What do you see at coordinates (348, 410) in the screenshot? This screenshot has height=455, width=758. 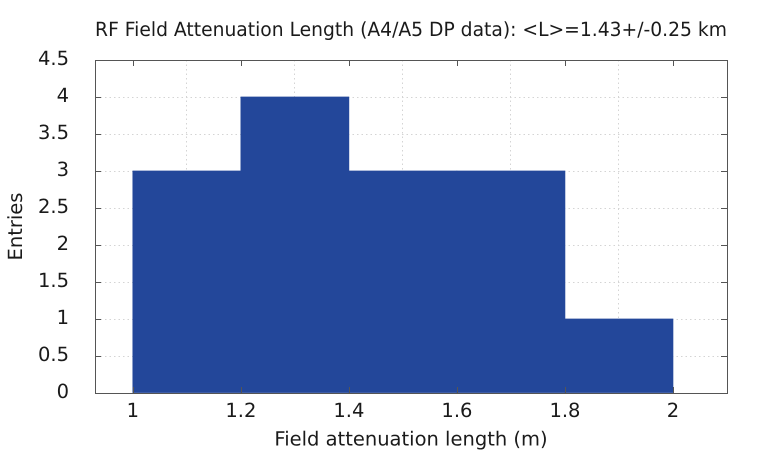 I see `x-tick-label: 1.4` at bounding box center [348, 410].